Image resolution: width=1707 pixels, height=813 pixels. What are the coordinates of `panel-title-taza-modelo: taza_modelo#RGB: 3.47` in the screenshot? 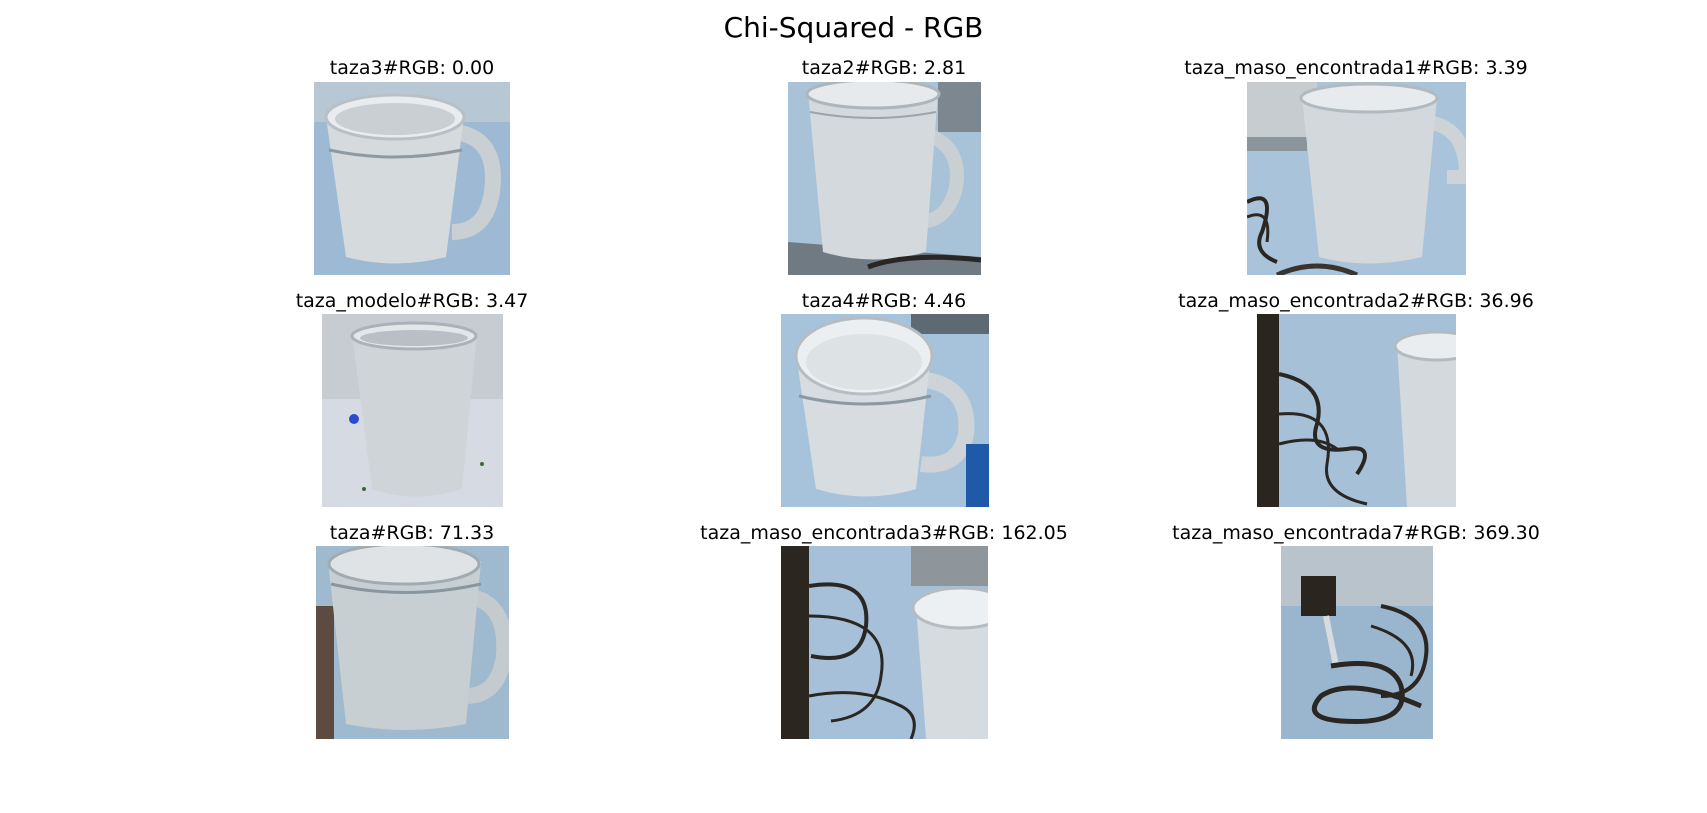 It's located at (412, 301).